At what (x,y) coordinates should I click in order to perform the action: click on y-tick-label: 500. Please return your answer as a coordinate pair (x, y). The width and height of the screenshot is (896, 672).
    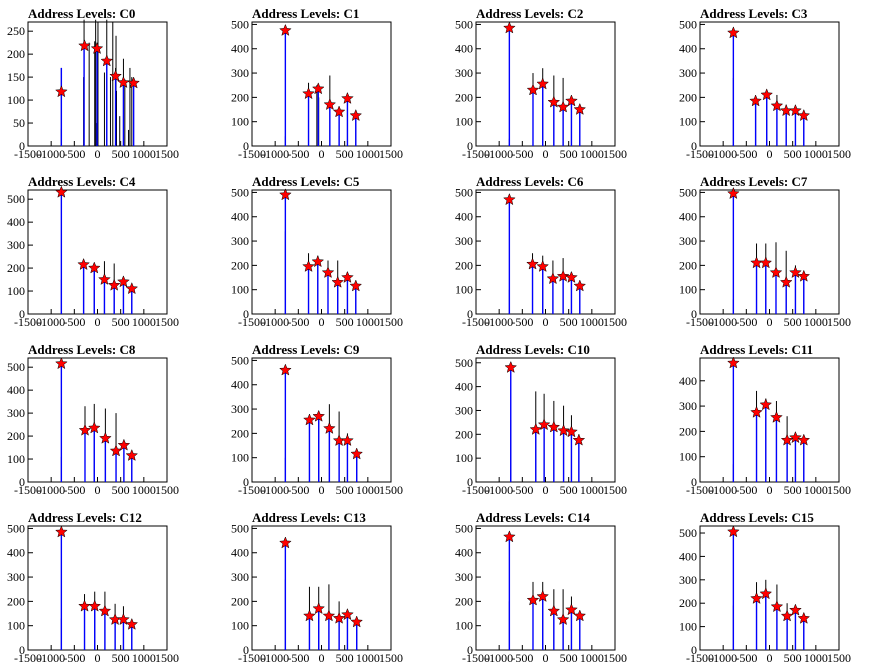
    Looking at the image, I should click on (240, 360).